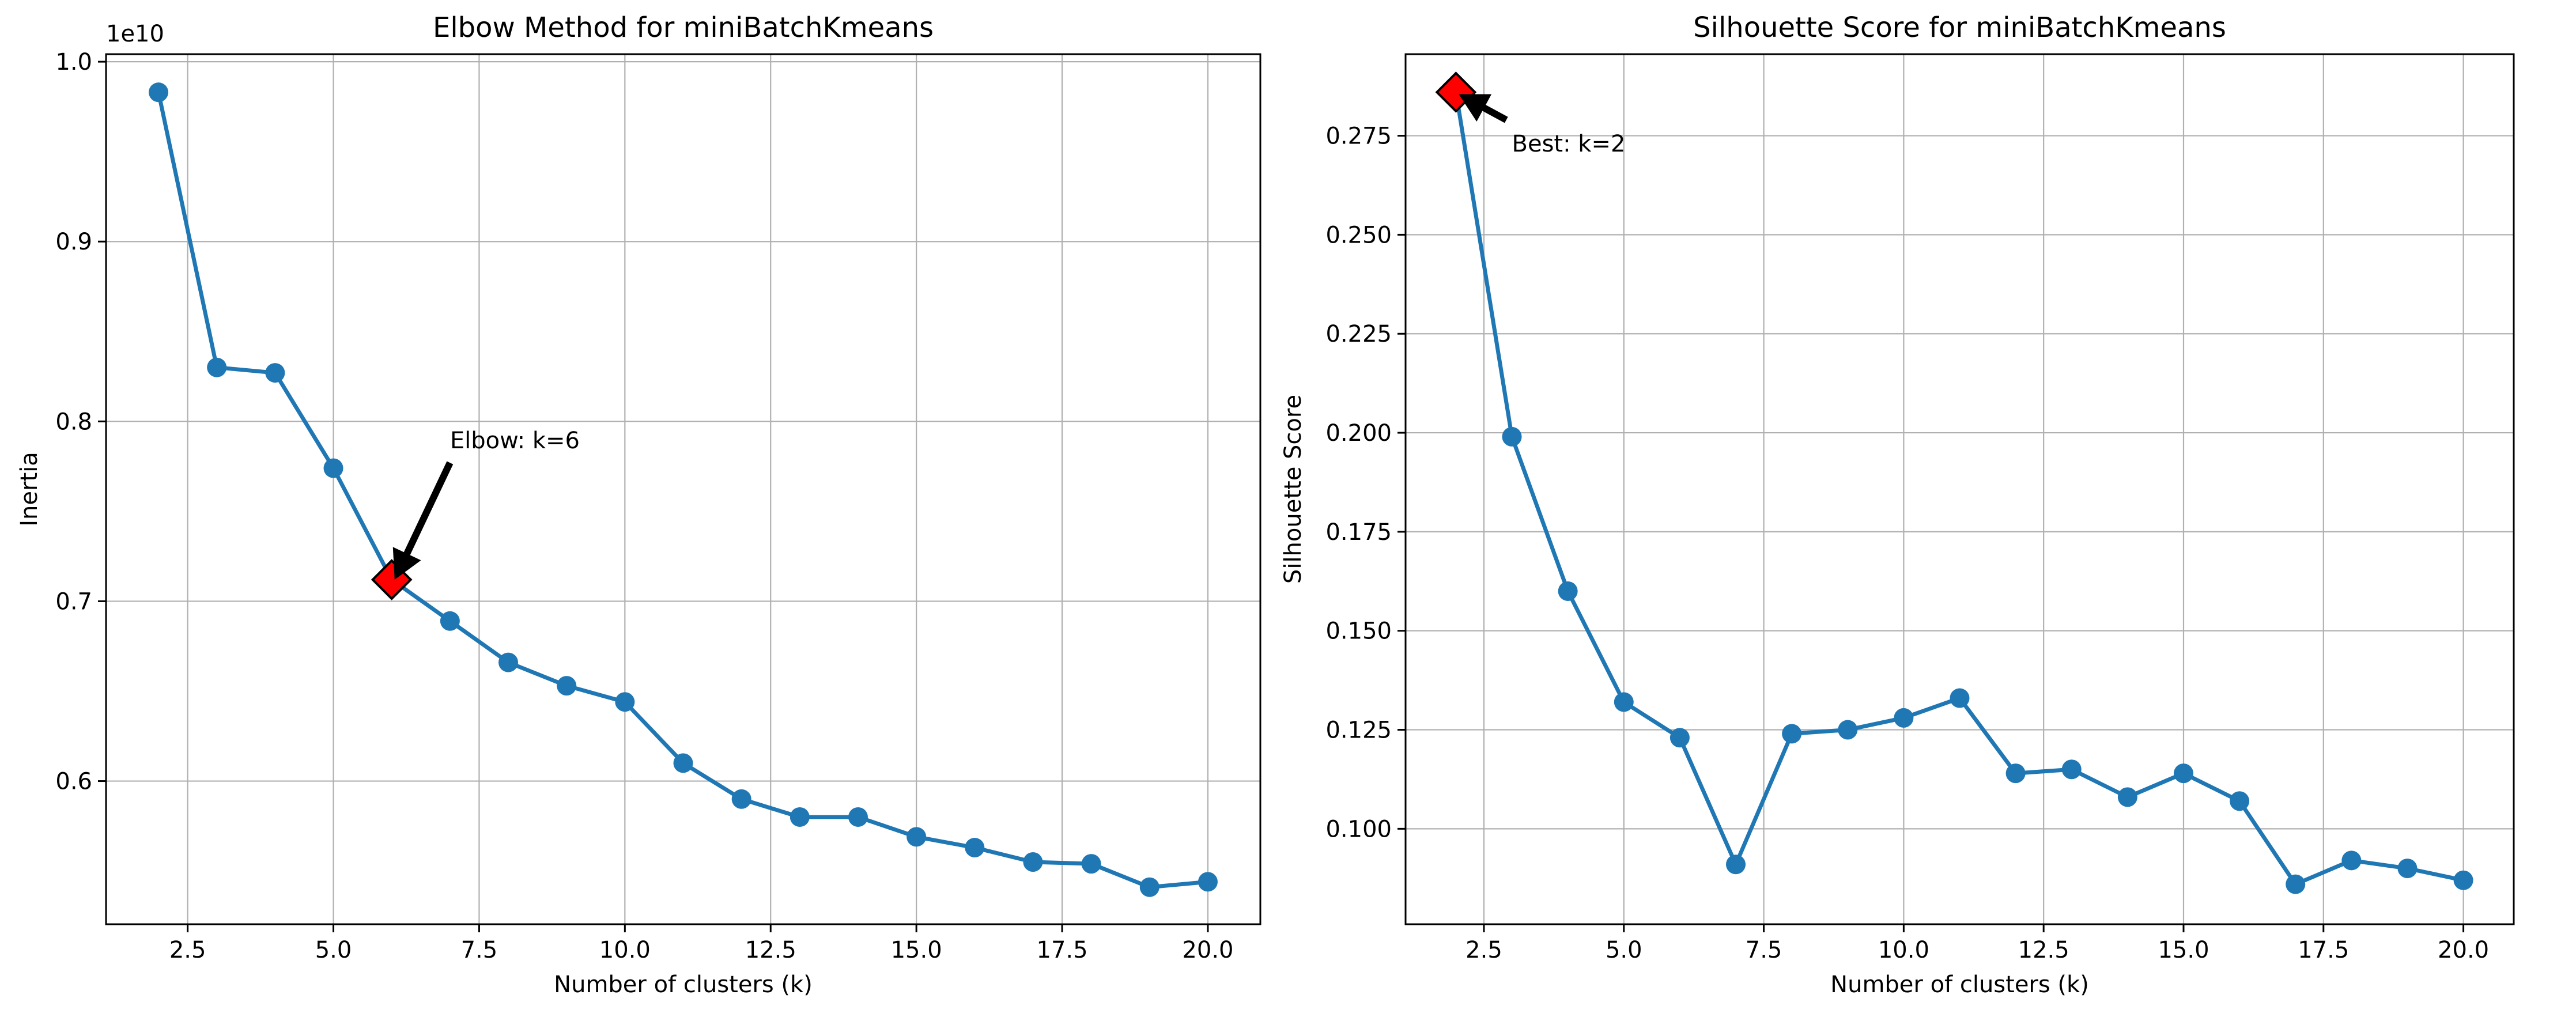 Image resolution: width=2576 pixels, height=1017 pixels. What do you see at coordinates (1358, 829) in the screenshot?
I see `y-tick-label: 0.100` at bounding box center [1358, 829].